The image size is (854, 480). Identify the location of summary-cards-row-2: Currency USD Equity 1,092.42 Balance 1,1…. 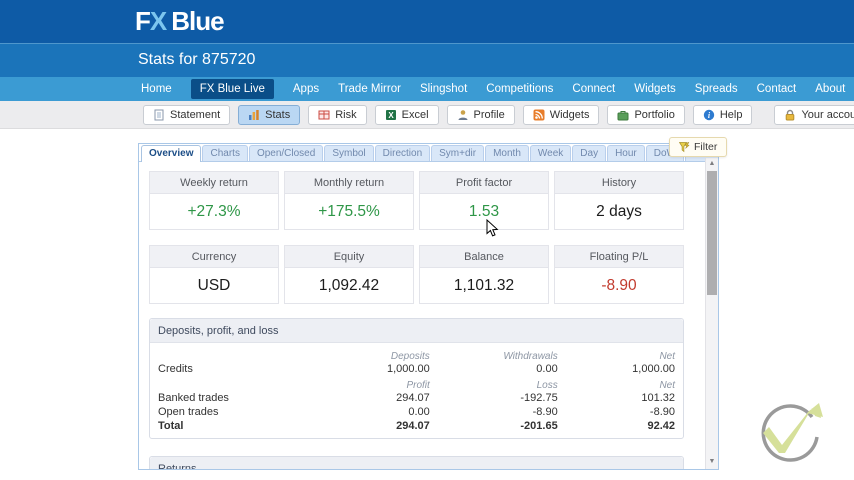
(416, 274).